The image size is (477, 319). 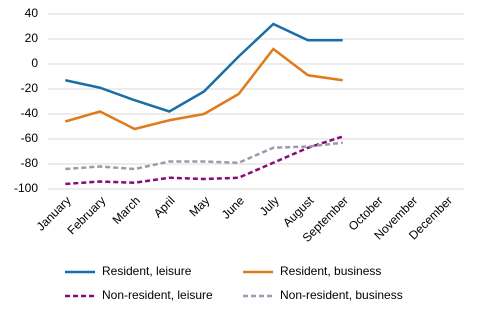 What do you see at coordinates (164, 206) in the screenshot?
I see `x-tick-label: April` at bounding box center [164, 206].